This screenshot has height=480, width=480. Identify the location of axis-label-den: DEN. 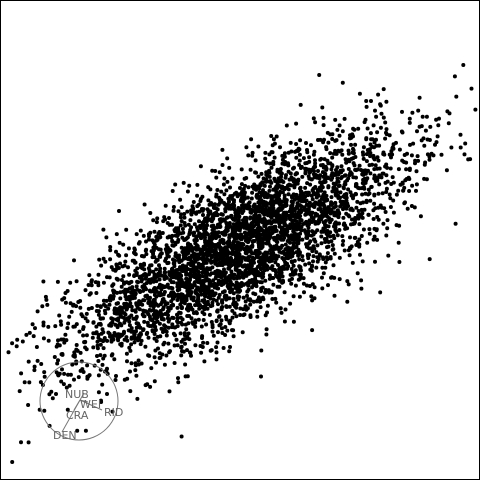
(65, 435).